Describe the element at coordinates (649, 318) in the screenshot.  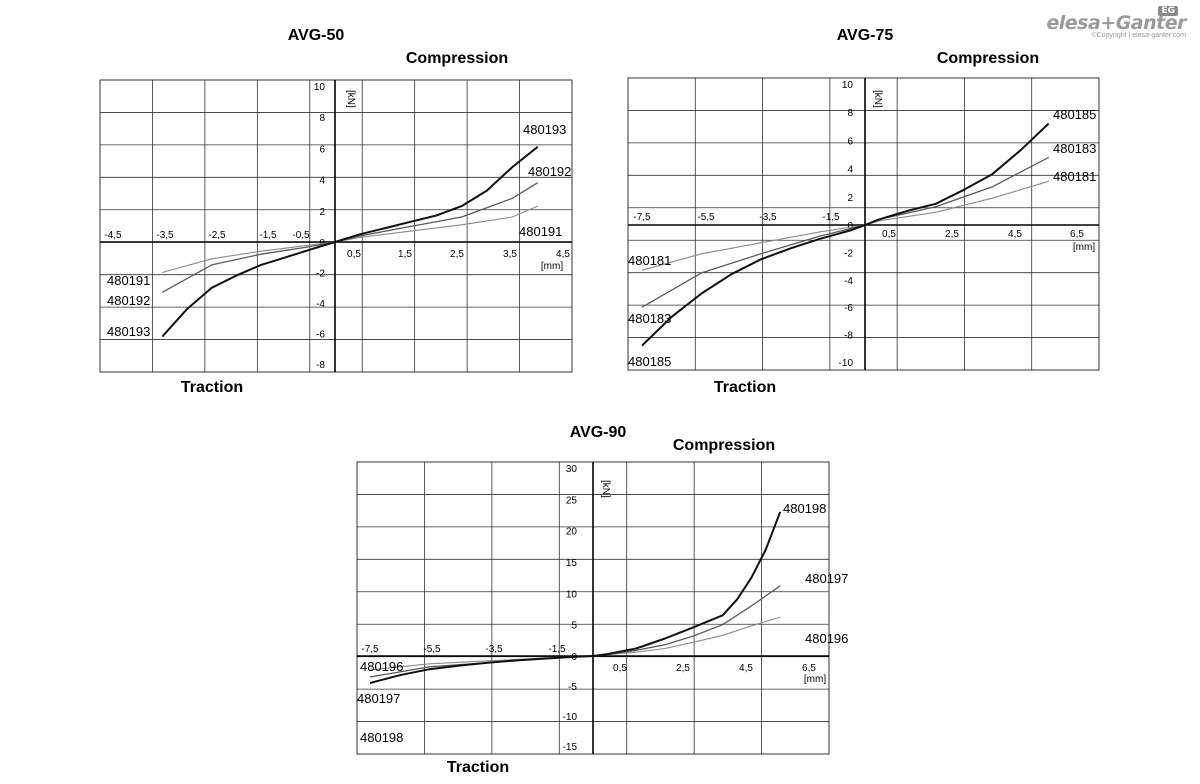
I see `chart-avg-75-series-label-neg-480183: 480183` at that location.